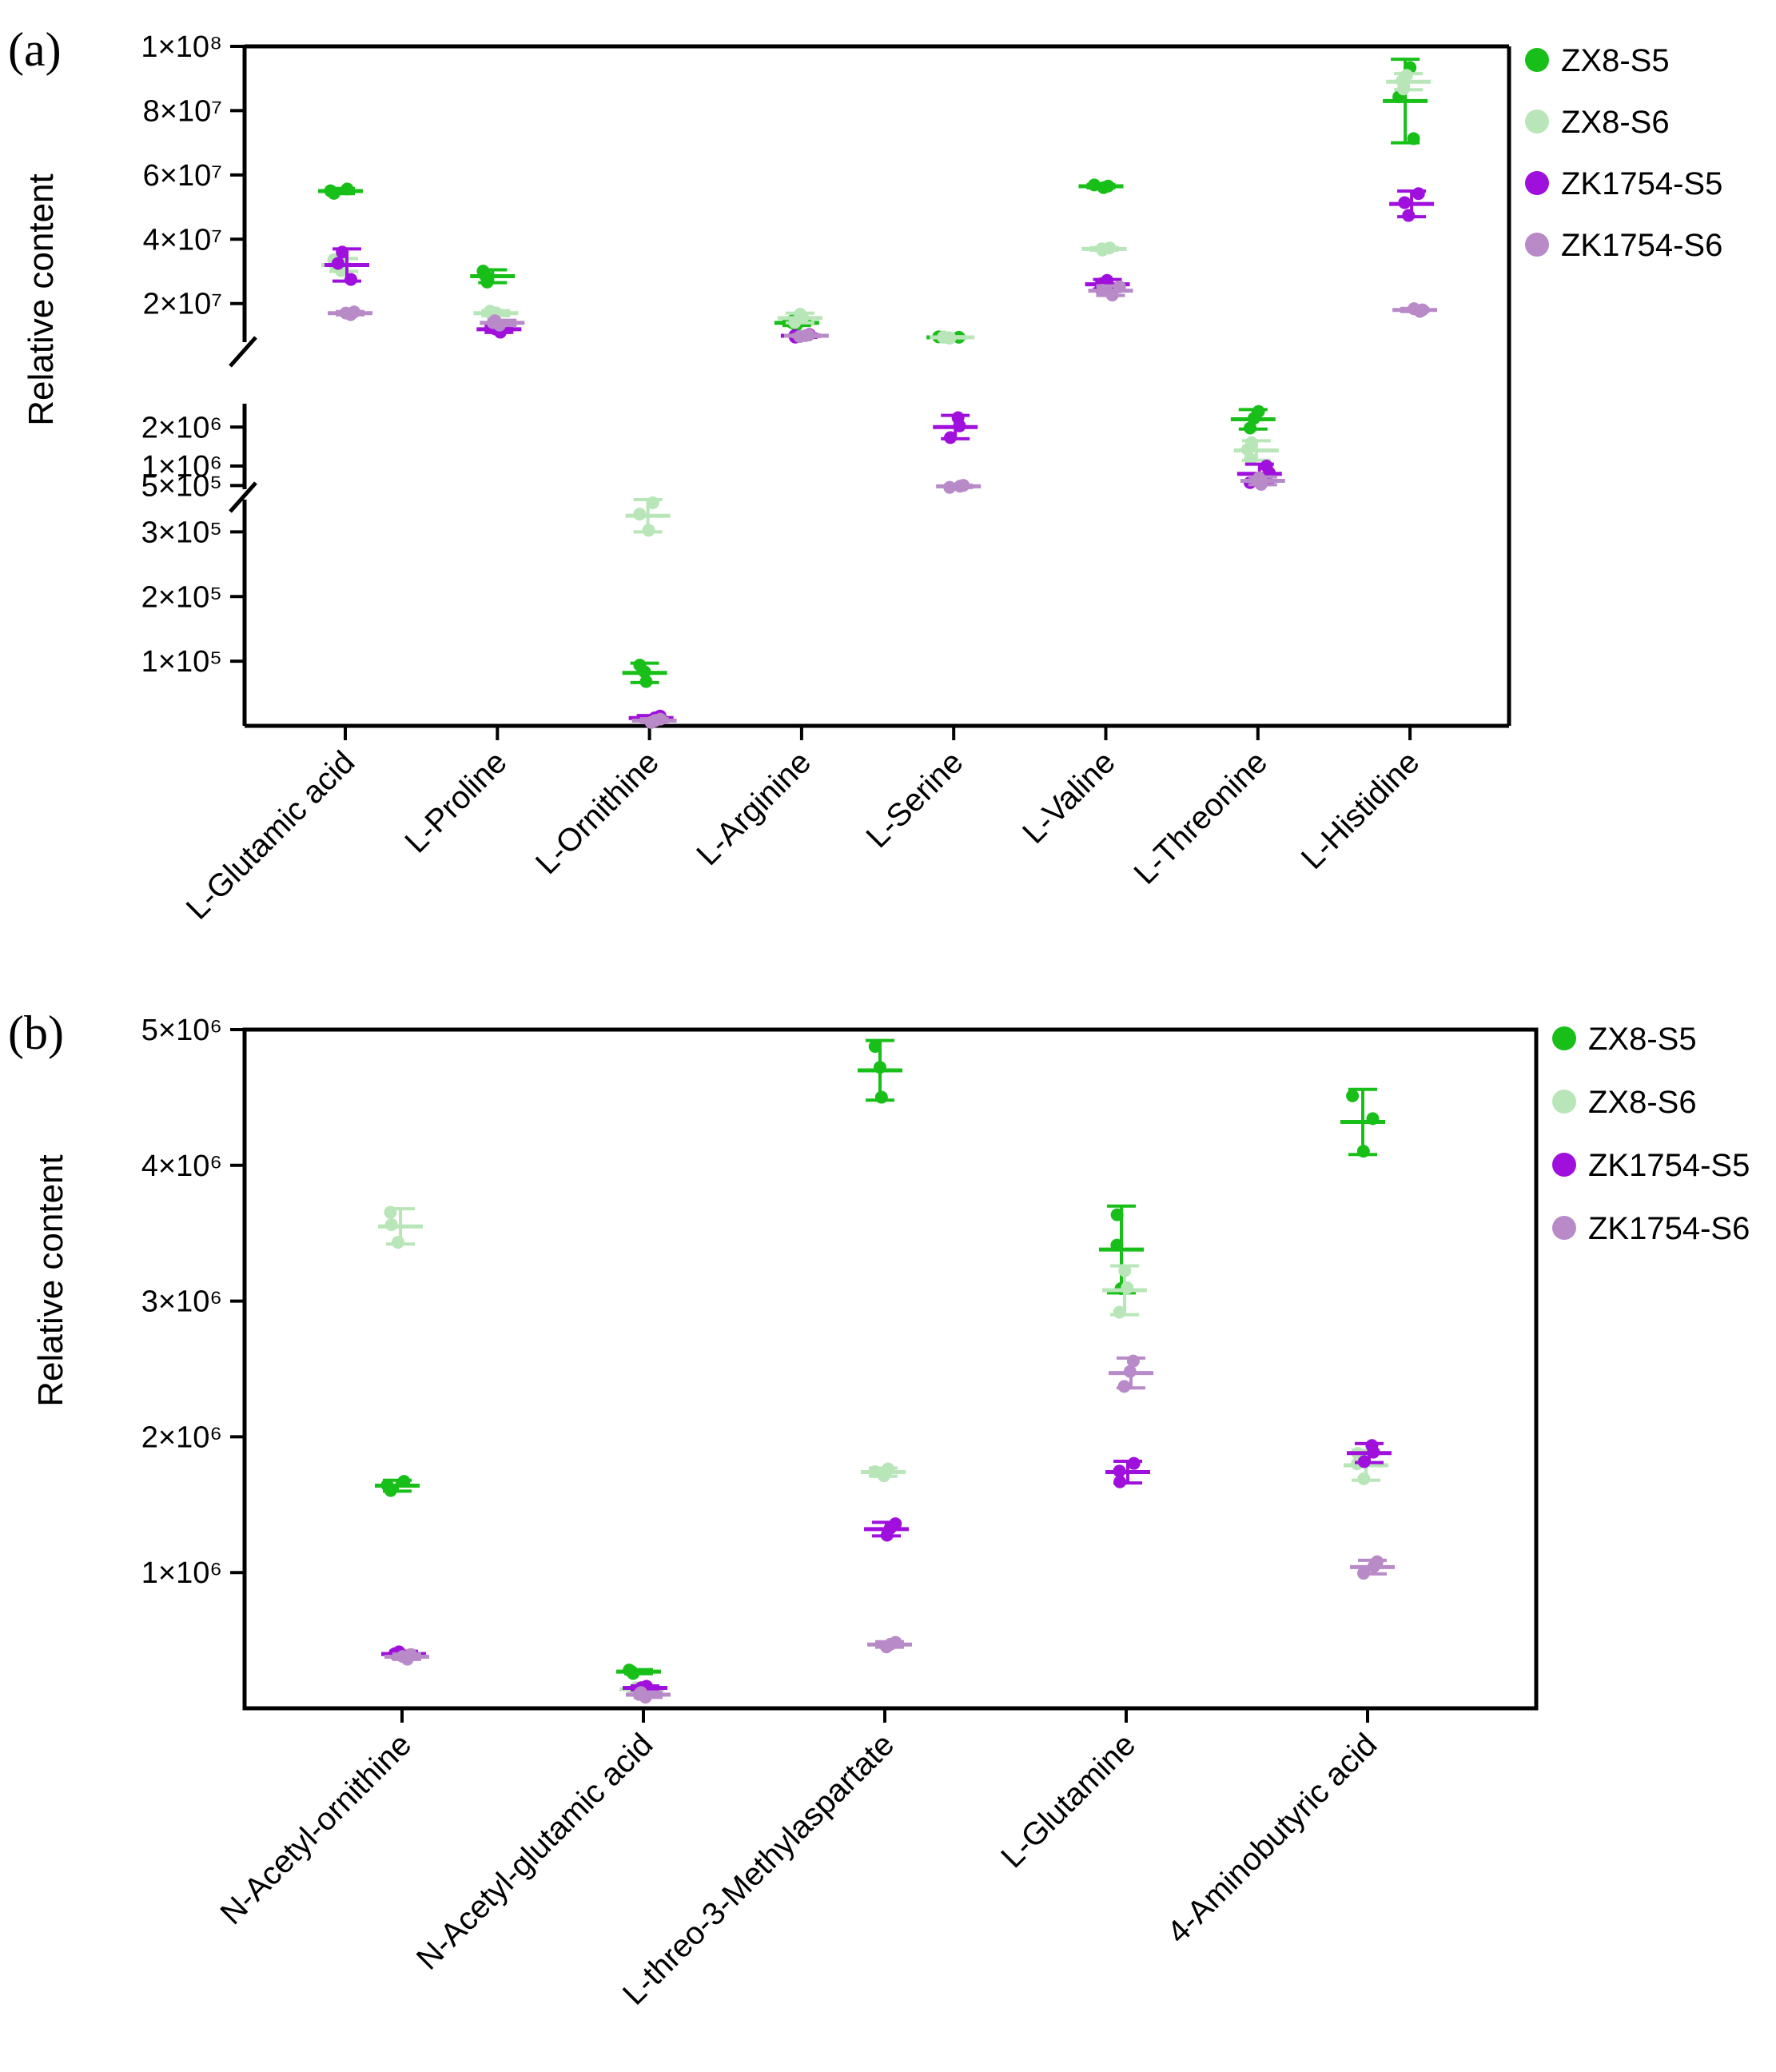  I want to click on panel-a-zx8-s6-l-histidine, so click(1409, 82).